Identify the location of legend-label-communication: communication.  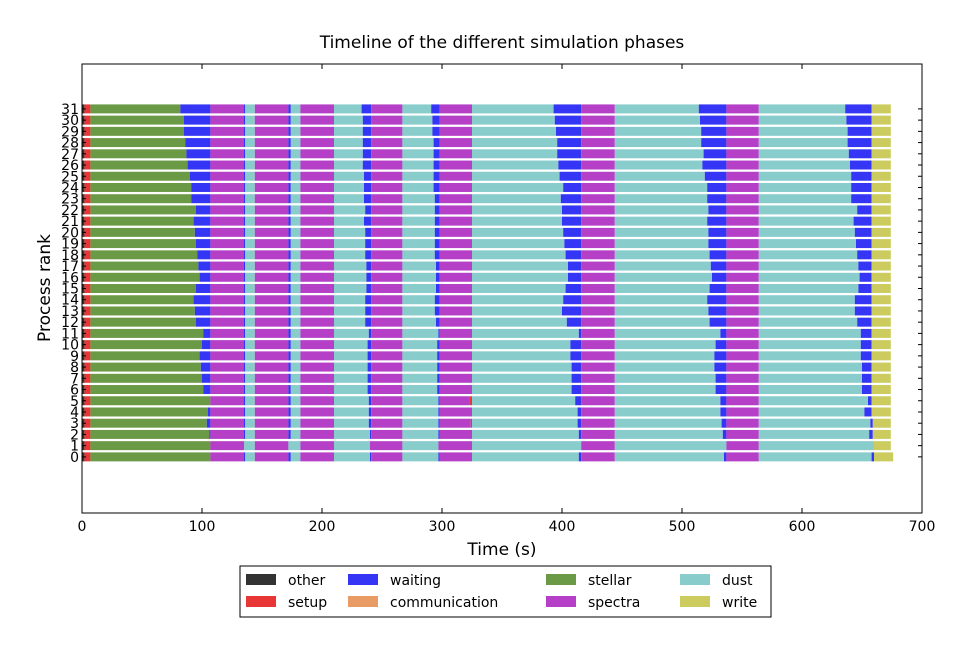
(444, 603).